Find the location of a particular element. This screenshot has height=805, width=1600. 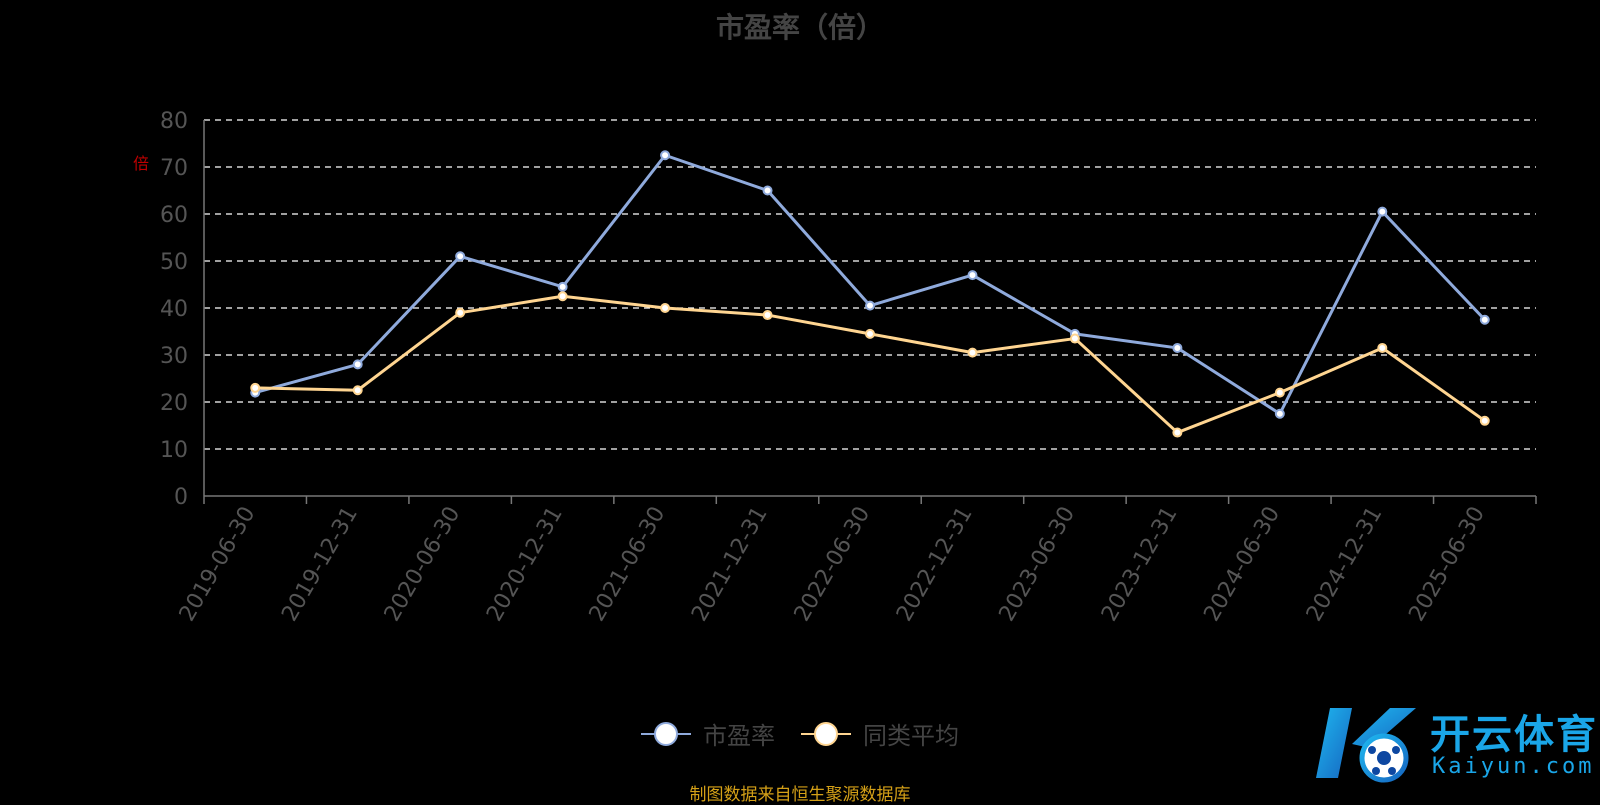

y-tick-label: 0 is located at coordinates (181, 497).